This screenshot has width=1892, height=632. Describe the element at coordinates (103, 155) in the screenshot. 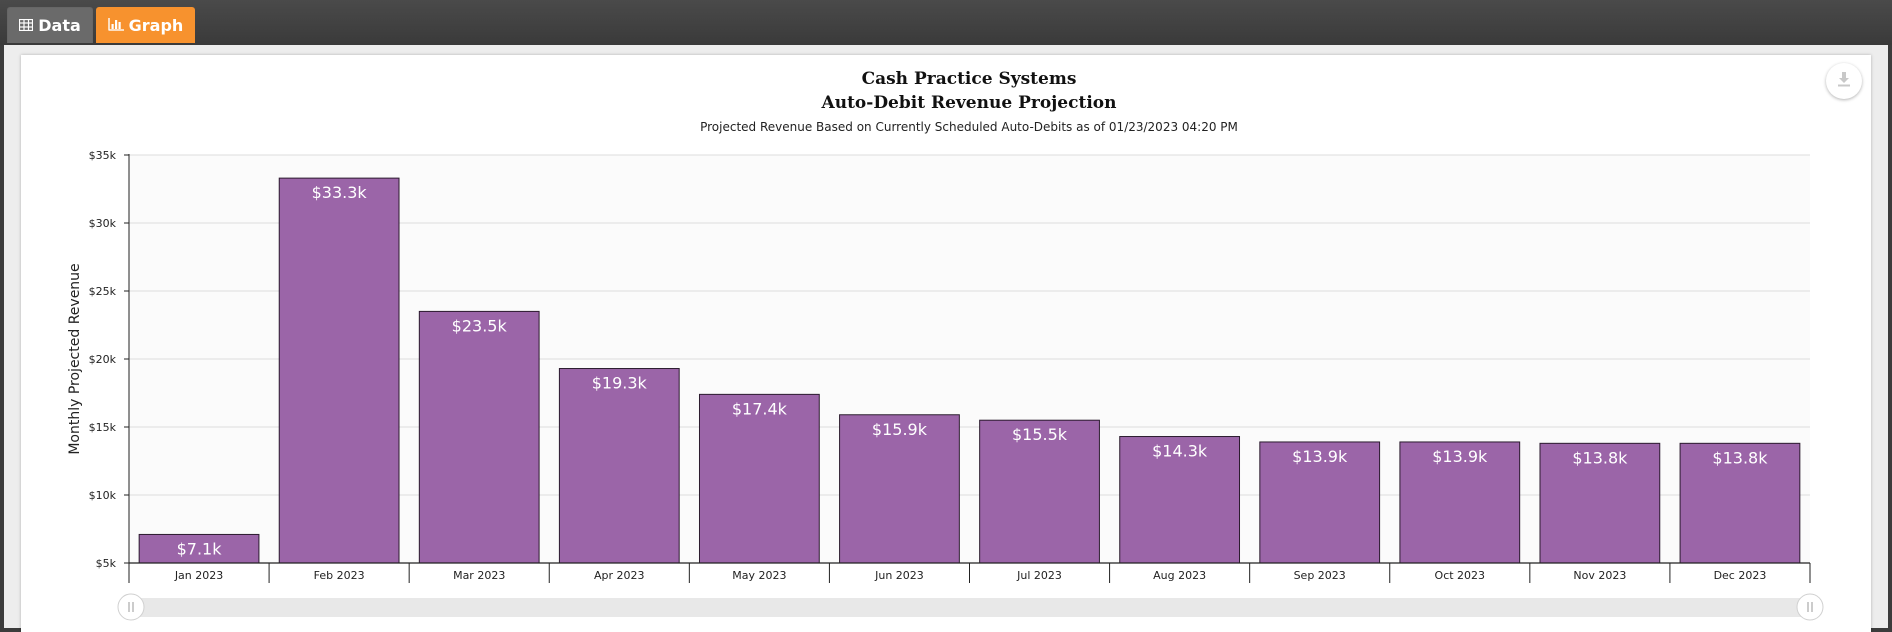

I see `y-tick-label: $35k` at that location.